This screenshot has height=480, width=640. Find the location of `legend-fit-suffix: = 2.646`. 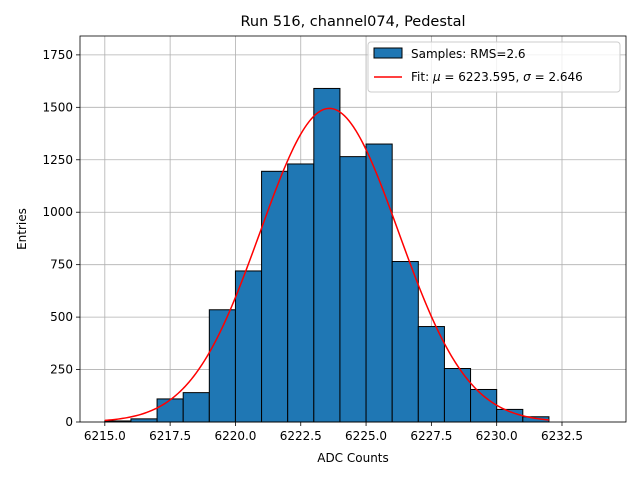

legend-fit-suffix: = 2.646 is located at coordinates (557, 77).